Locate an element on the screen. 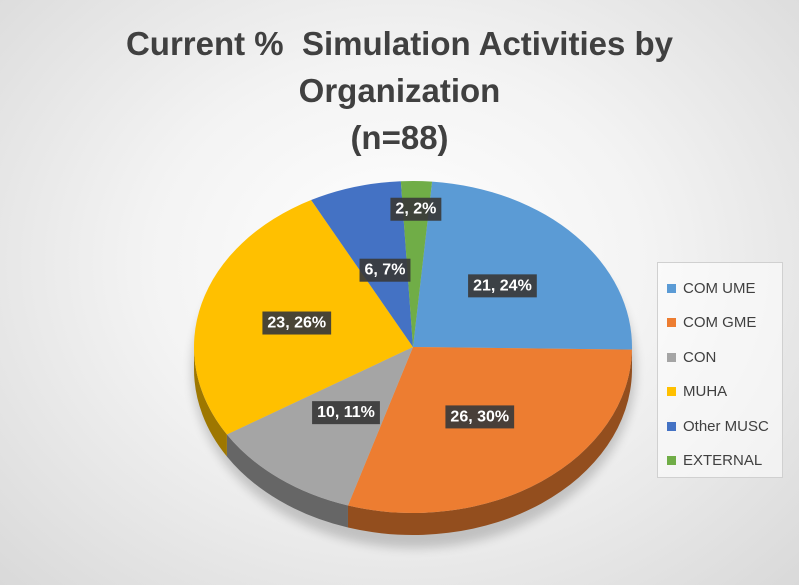 The width and height of the screenshot is (799, 585). legend-item-other-musc: Other MUSC is located at coordinates (720, 426).